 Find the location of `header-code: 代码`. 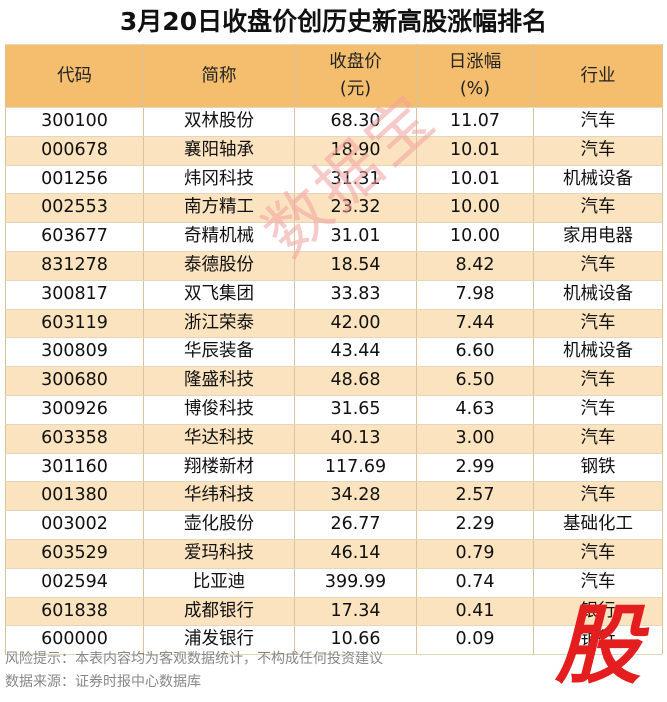

header-code: 代码 is located at coordinates (74, 76).